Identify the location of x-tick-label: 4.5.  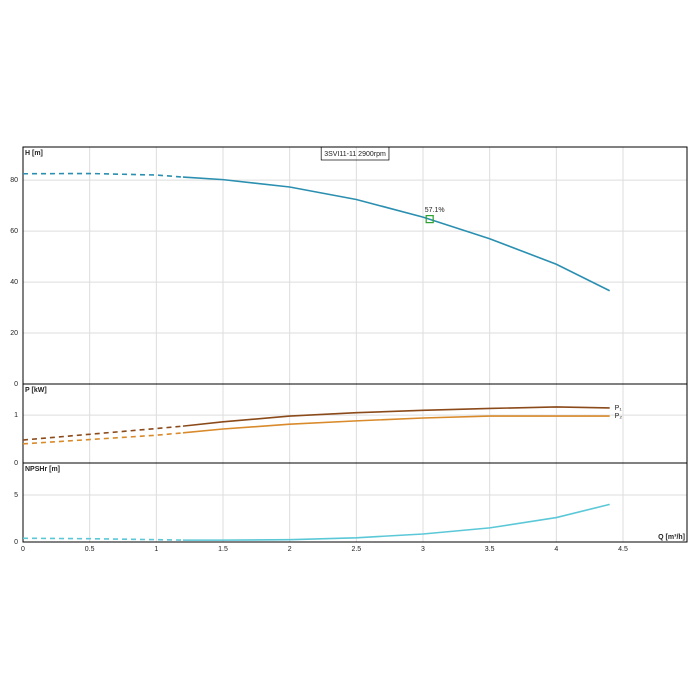
(623, 549).